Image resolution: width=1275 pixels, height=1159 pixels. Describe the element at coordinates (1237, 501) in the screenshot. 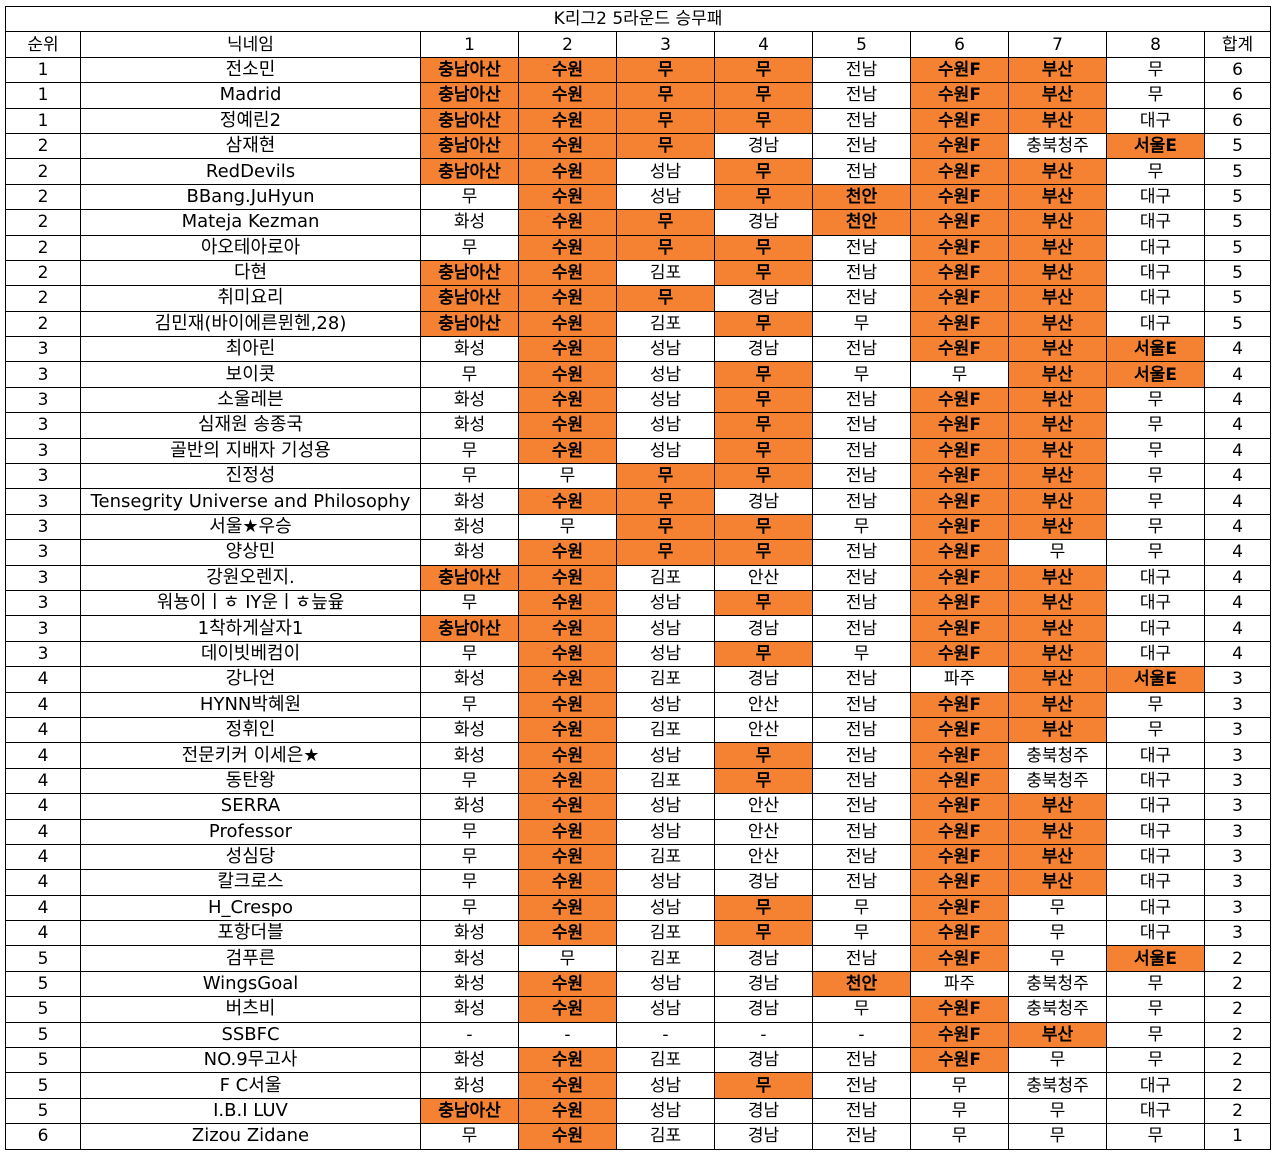

I see `total: 4` at that location.